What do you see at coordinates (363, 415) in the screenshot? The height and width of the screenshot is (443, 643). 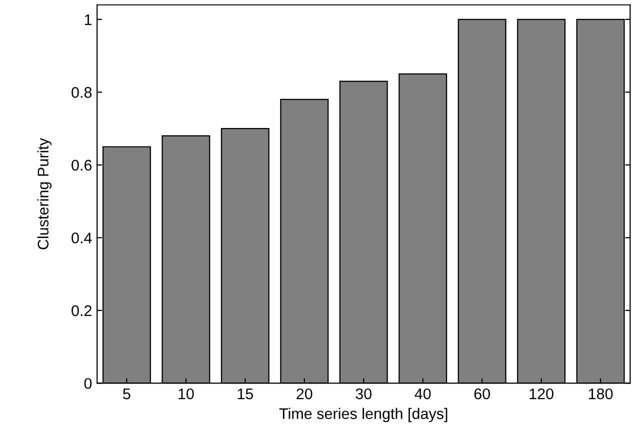 I see `x-axis-title: Time series length [days]` at bounding box center [363, 415].